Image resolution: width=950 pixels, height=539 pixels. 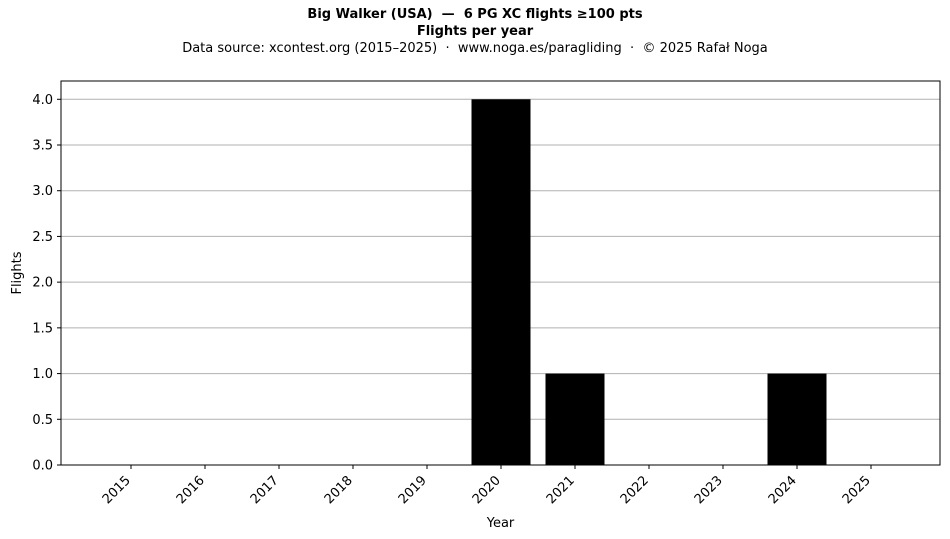 What do you see at coordinates (575, 419) in the screenshot?
I see `bar-2021` at bounding box center [575, 419].